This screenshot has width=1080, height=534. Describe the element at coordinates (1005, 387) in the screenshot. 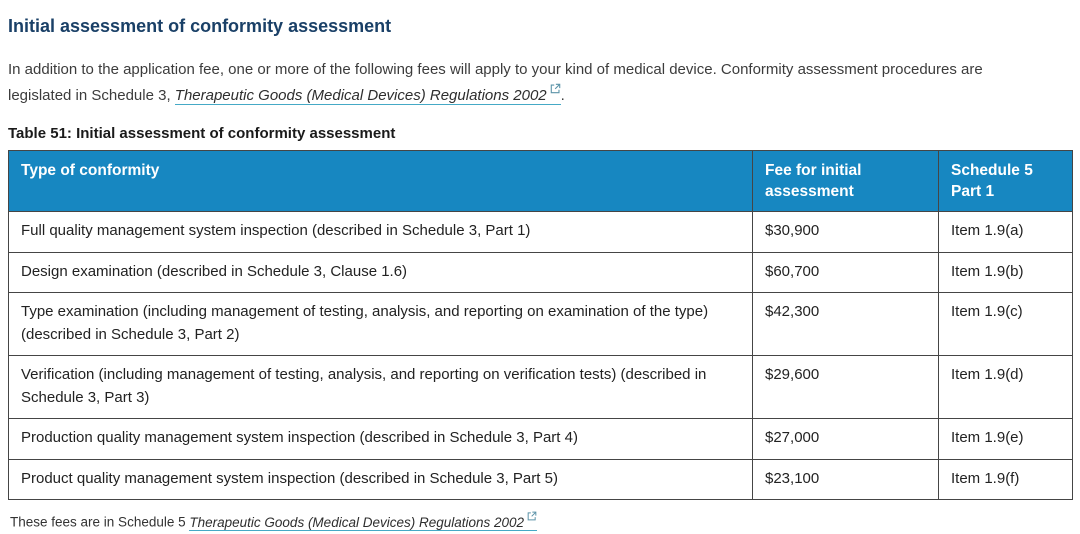

I see `schedule-item-cell: Item 1.9(d)` at that location.